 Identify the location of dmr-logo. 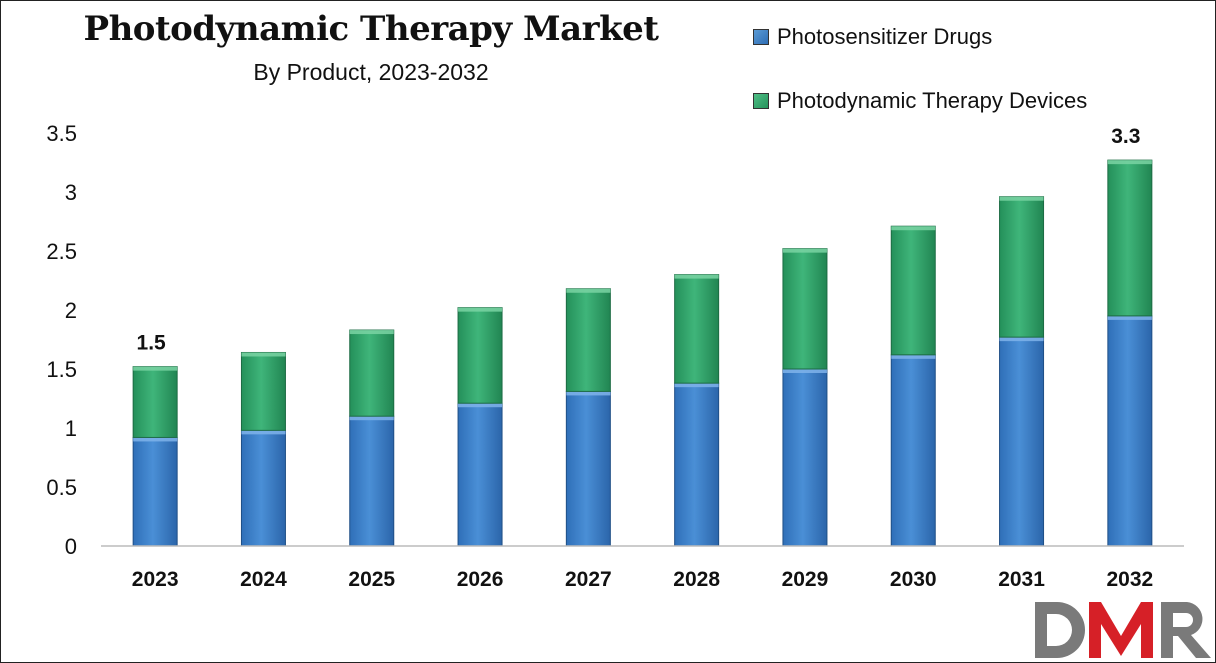
(1123, 630).